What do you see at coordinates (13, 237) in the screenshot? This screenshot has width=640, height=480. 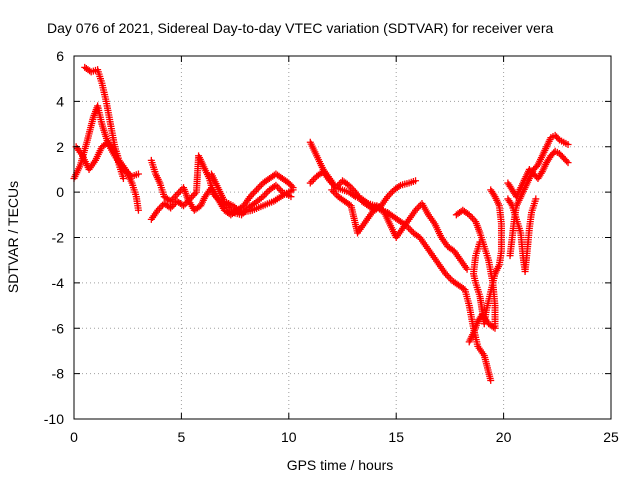 I see `y-axis-title: SDTVAR / TECUs` at bounding box center [13, 237].